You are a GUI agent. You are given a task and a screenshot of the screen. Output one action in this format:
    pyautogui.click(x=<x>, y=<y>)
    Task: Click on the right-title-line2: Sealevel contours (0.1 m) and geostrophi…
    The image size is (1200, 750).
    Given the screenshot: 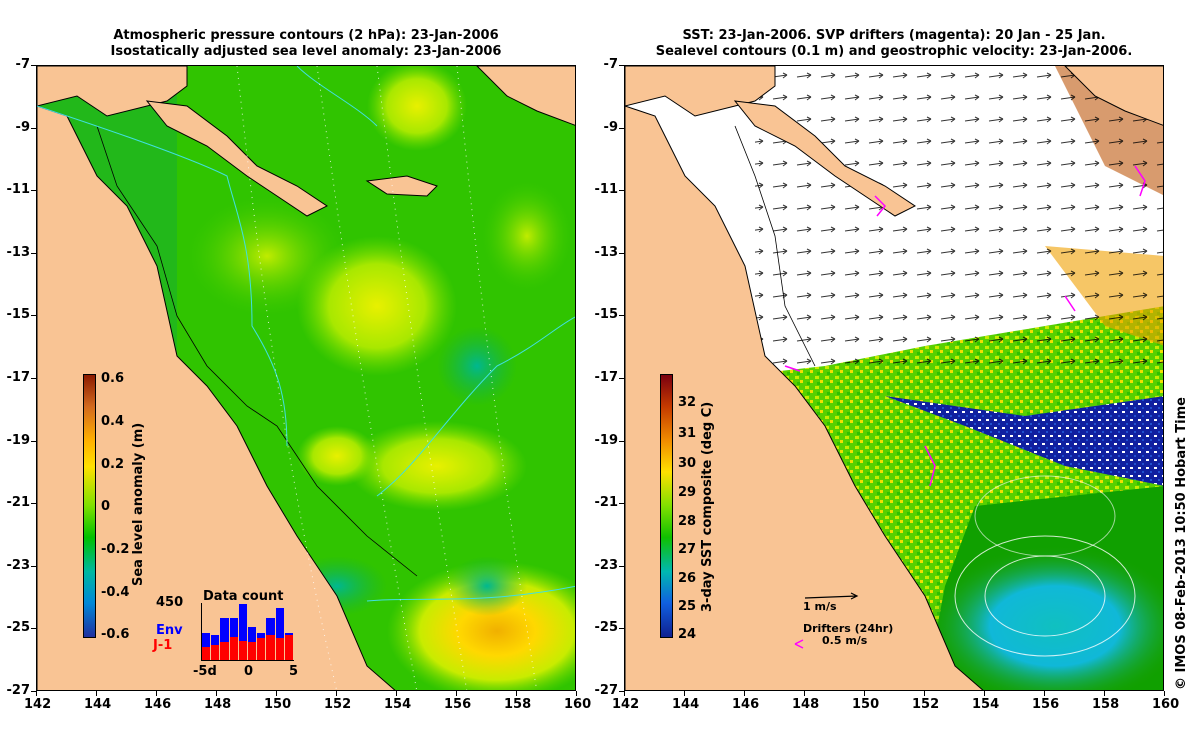 What is the action you would take?
    pyautogui.click(x=894, y=51)
    